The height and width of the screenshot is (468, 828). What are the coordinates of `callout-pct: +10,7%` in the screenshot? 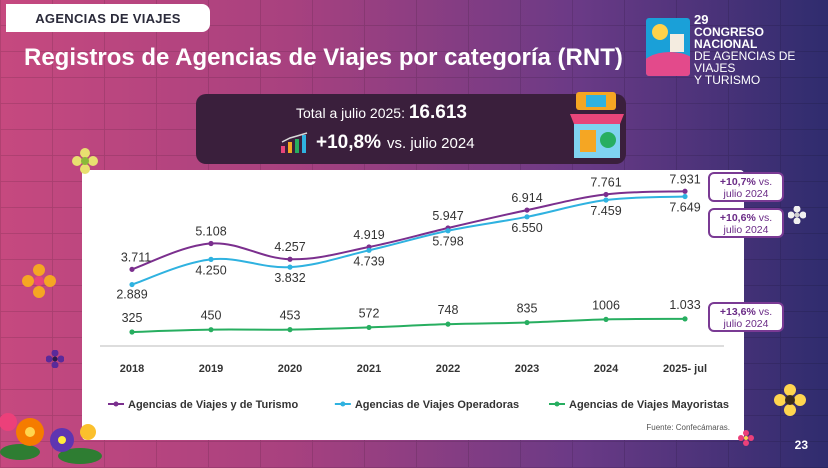 It's located at (737, 182).